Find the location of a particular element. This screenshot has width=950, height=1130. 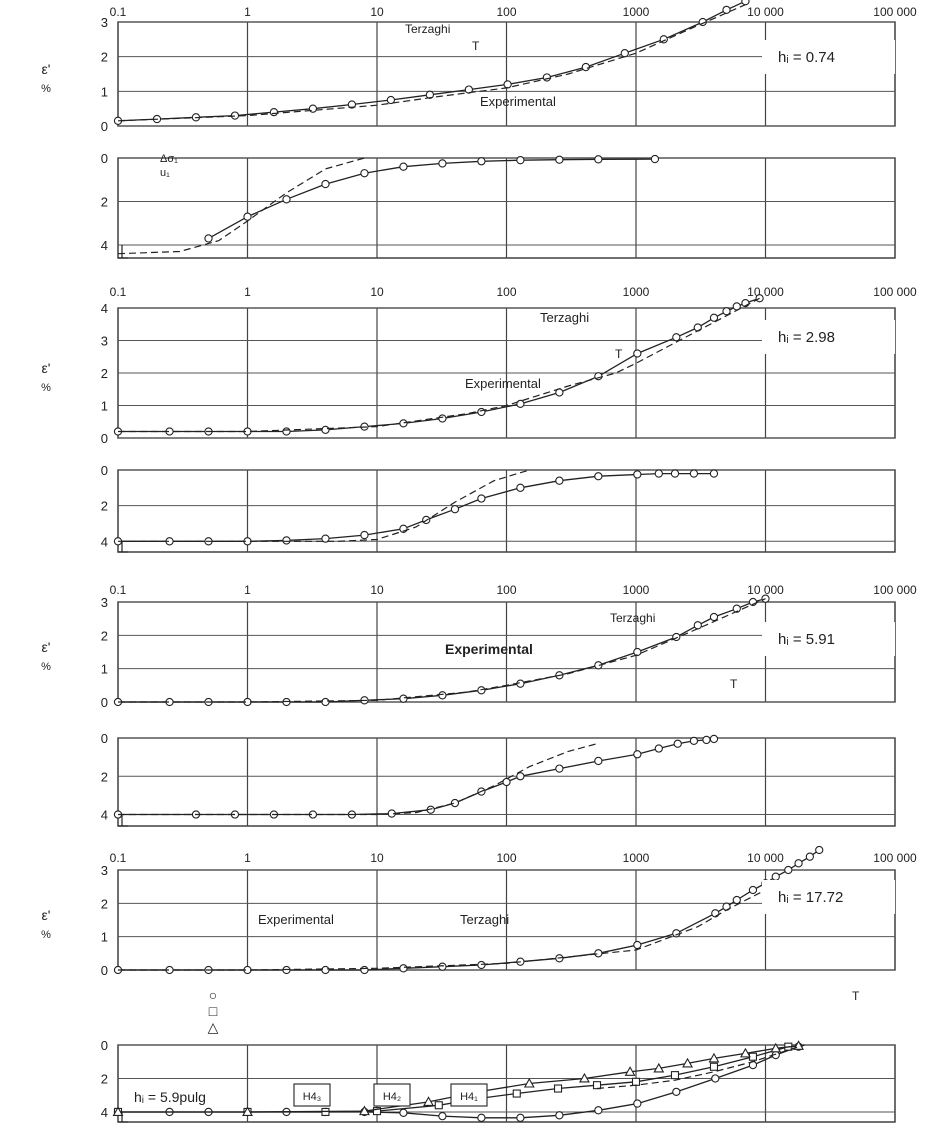

thickness-label: hᵢ = 0.74 is located at coordinates (806, 57).